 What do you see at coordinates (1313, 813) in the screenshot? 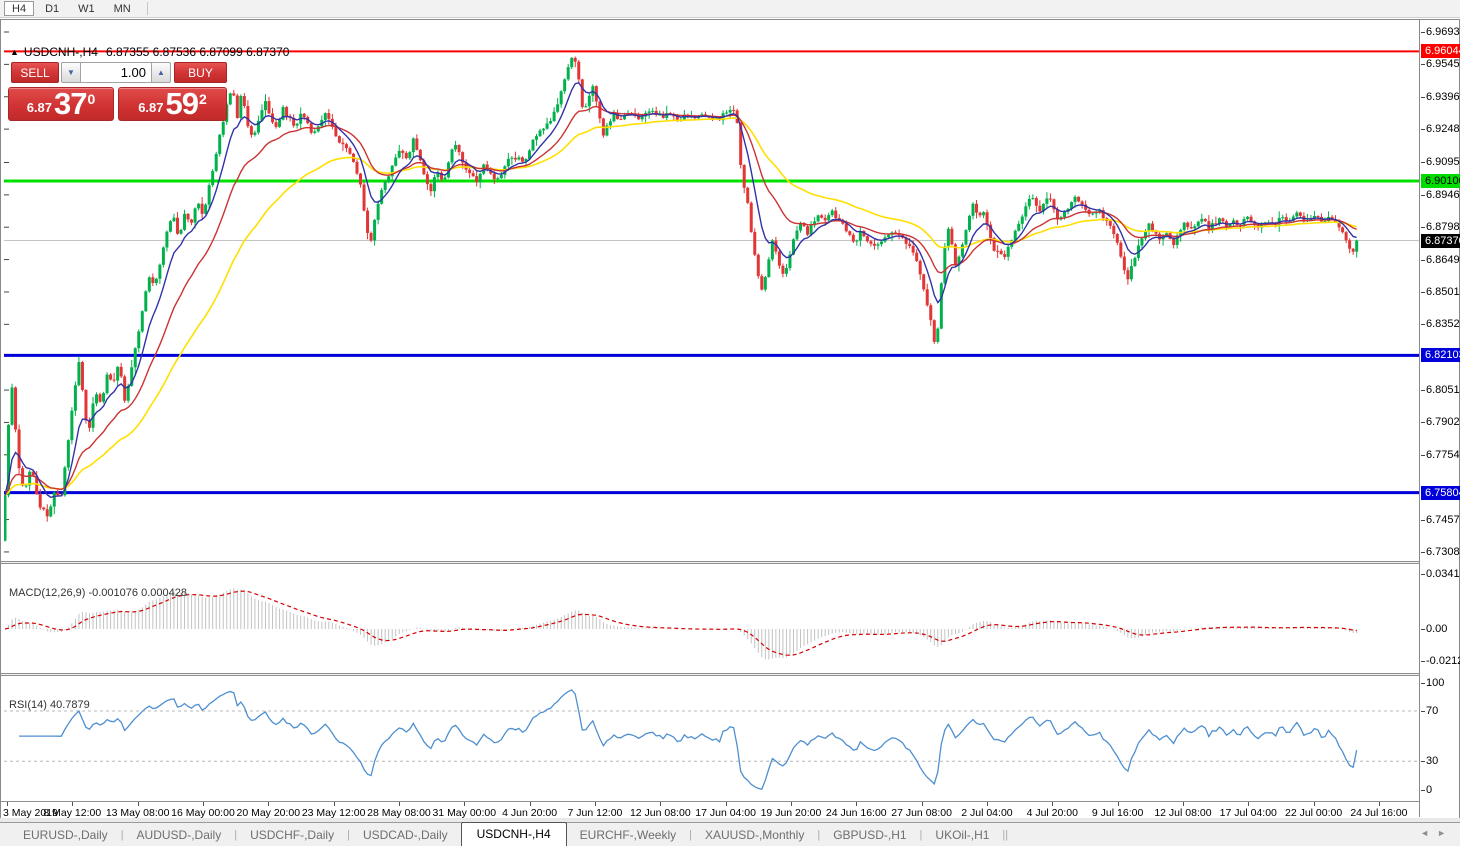
I see `time-axis-label: 22 Jul 00:00` at bounding box center [1313, 813].